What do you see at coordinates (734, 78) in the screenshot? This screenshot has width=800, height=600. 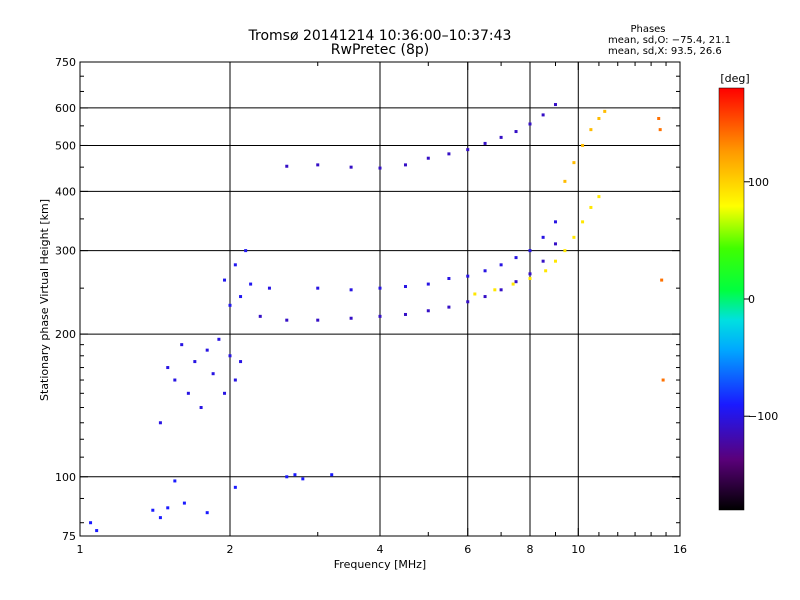 I see `colorbar-label: [deg]` at bounding box center [734, 78].